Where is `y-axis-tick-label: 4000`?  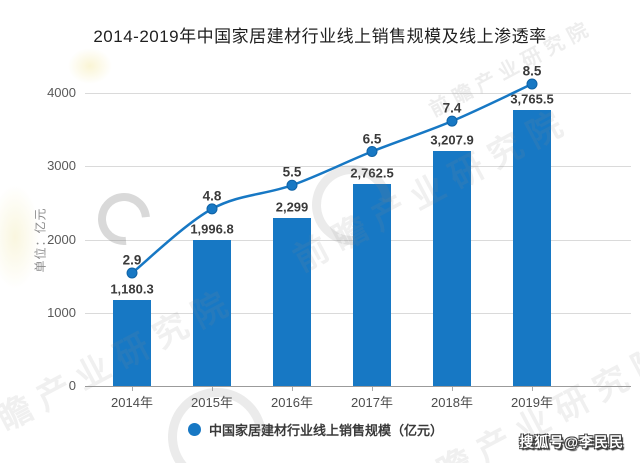
y-axis-tick-label: 4000 is located at coordinates (61, 92).